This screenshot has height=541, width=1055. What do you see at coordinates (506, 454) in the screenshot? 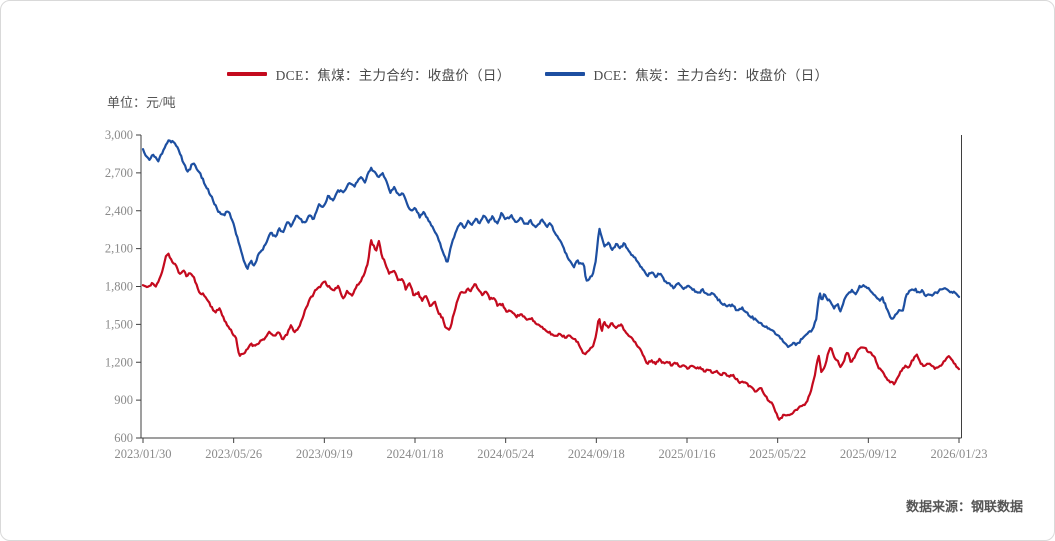
I see `x-tick-label: 2024/05/24` at bounding box center [506, 454].